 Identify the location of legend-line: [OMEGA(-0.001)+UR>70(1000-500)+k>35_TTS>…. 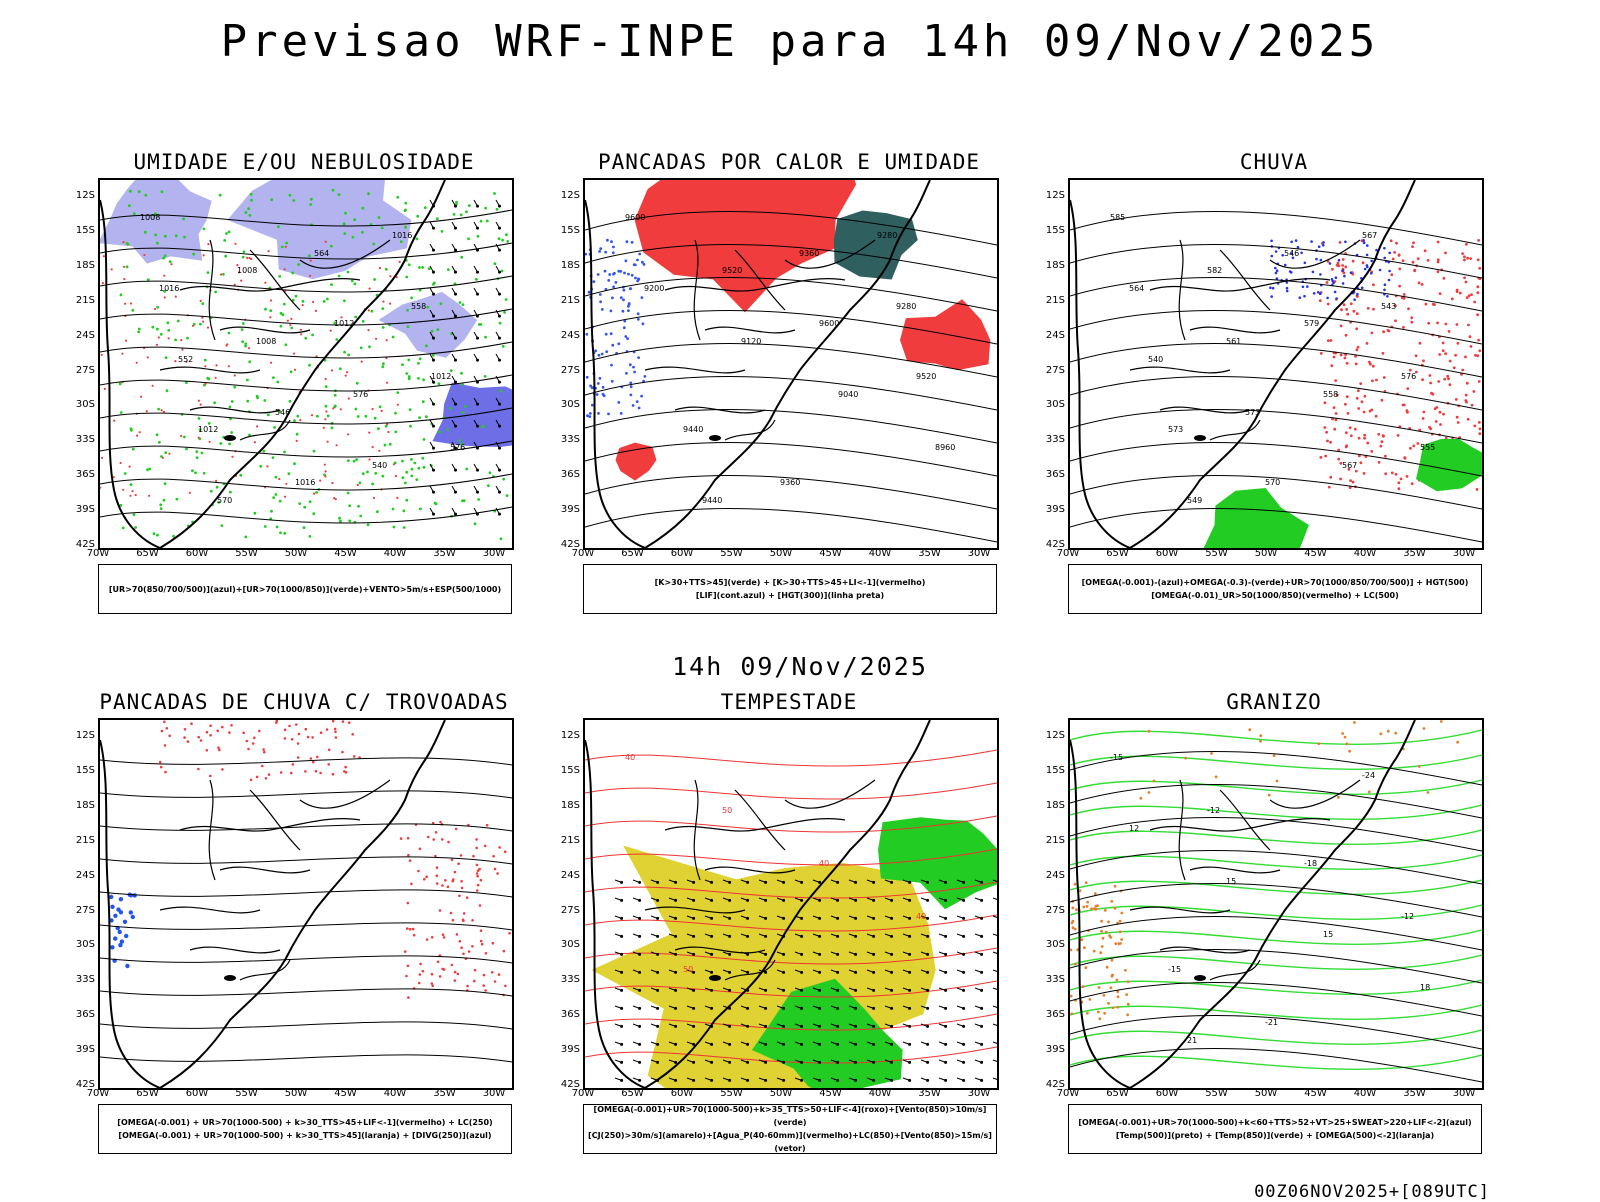
(790, 1116).